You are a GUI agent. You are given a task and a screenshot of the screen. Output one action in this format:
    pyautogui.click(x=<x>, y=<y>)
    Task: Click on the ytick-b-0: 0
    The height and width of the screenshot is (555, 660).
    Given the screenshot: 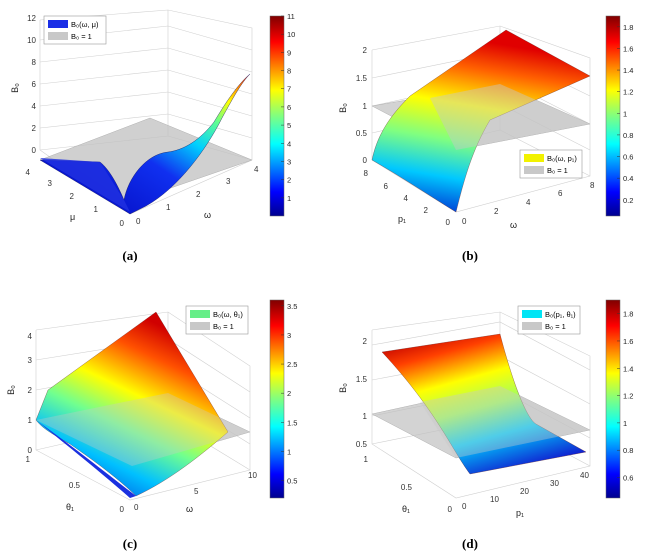 What is the action you would take?
    pyautogui.click(x=448, y=222)
    